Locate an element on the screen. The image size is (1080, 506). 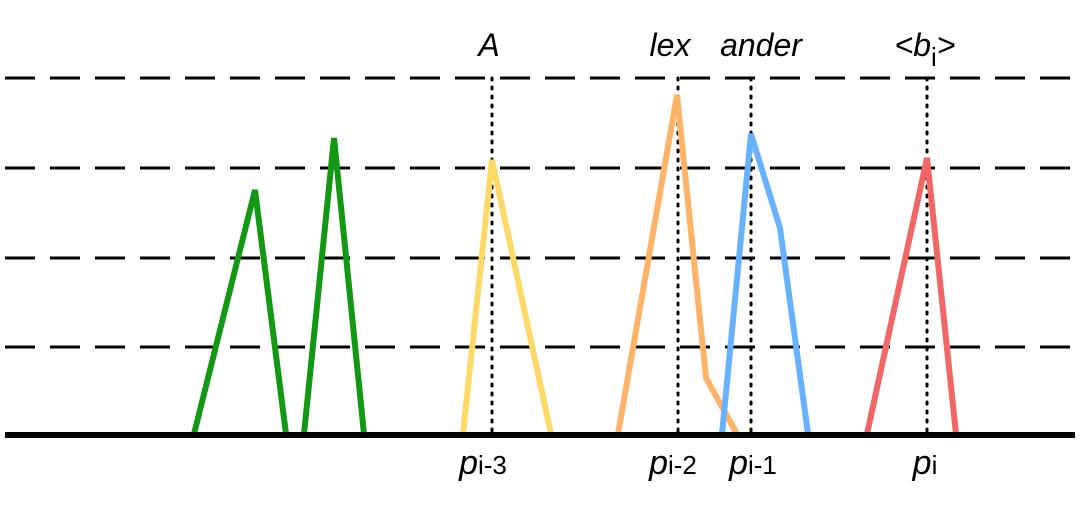
token-label-lex: lex is located at coordinates (671, 45).